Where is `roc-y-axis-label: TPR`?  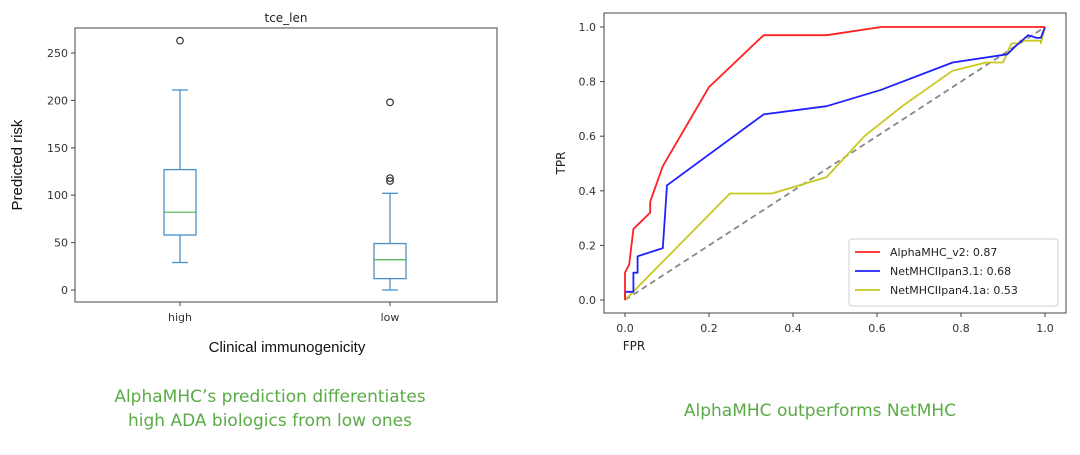
roc-y-axis-label: TPR is located at coordinates (561, 164).